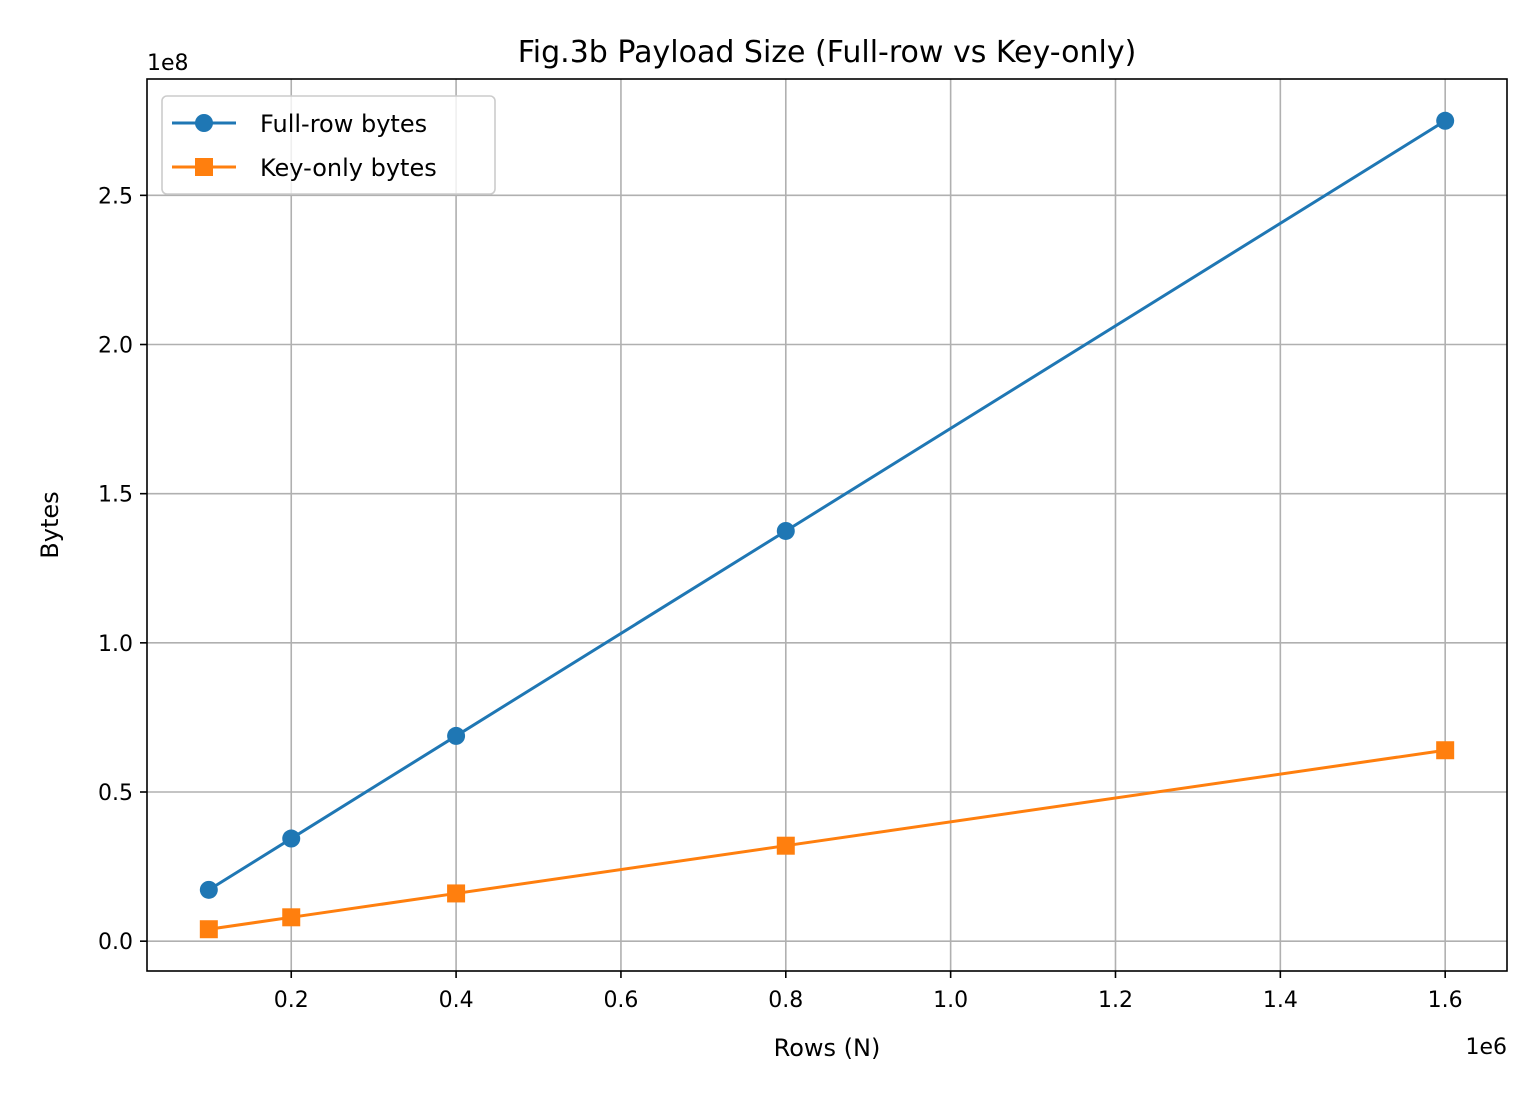 Image resolution: width=1540 pixels, height=1100 pixels. Describe the element at coordinates (204, 123) in the screenshot. I see `legend-1-swatch-marker` at that location.